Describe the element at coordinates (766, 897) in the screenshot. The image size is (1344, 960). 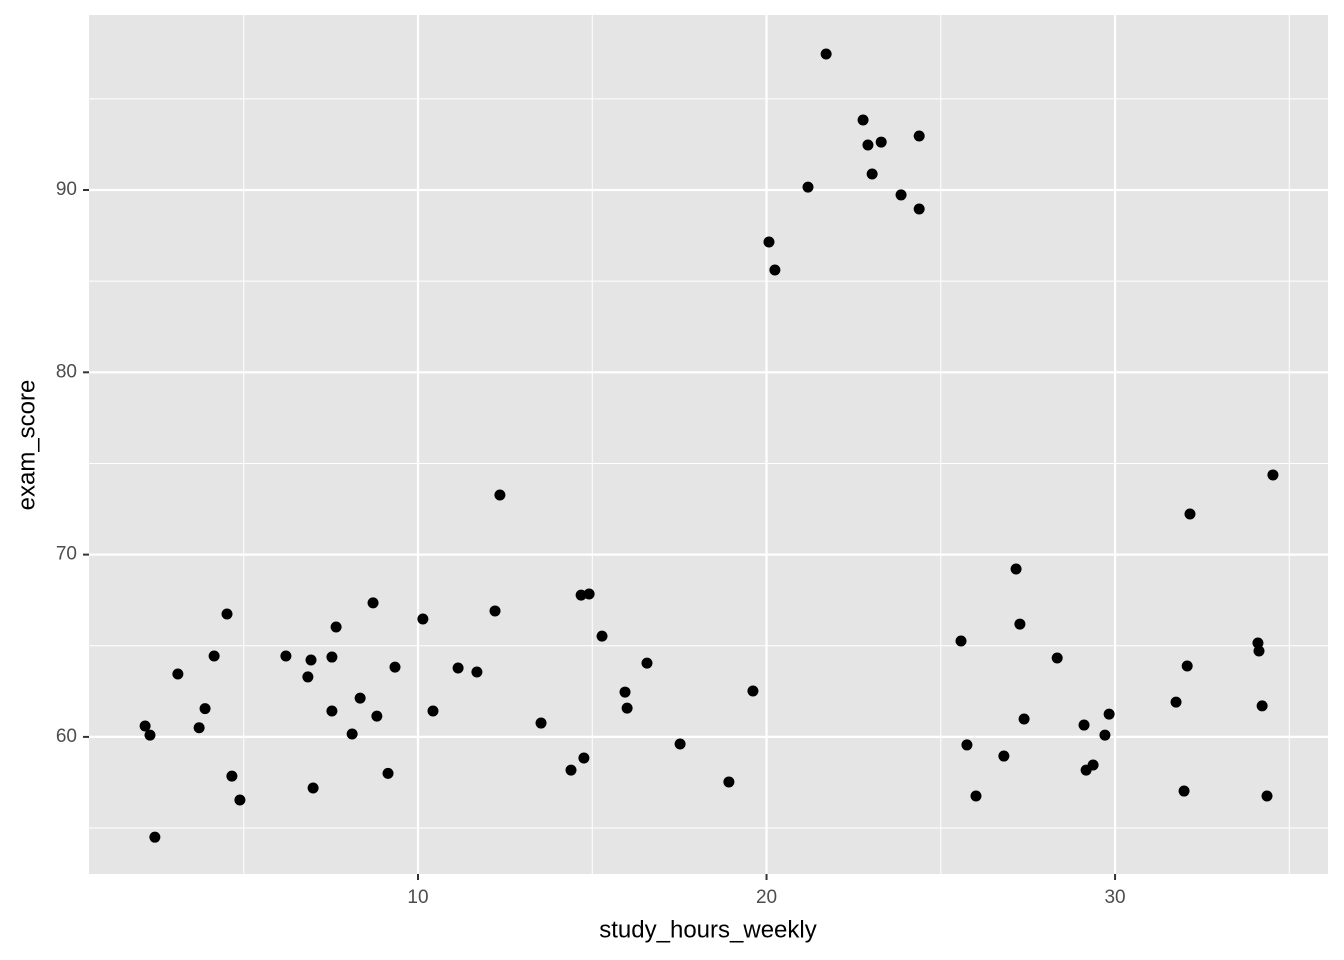
I see `x-tick-label: 20` at that location.